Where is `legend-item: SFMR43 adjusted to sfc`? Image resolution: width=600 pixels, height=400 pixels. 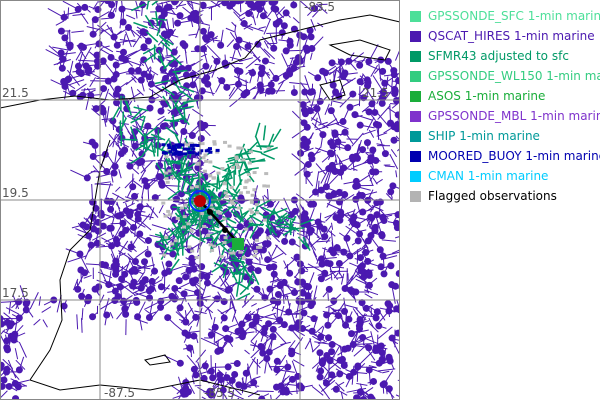
legend-item: SFMR43 adjusted to sfc is located at coordinates (505, 56).